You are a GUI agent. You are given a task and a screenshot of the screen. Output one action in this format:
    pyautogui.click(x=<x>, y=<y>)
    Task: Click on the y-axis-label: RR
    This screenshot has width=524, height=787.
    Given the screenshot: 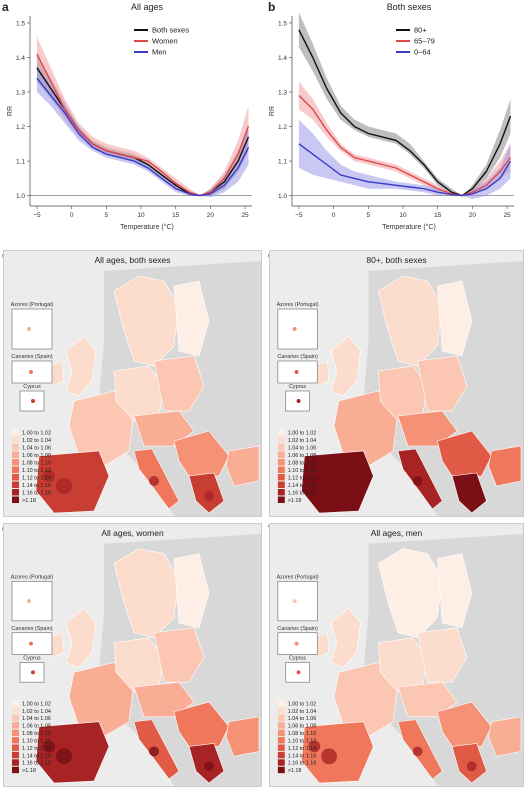 What is the action you would take?
    pyautogui.click(x=272, y=111)
    